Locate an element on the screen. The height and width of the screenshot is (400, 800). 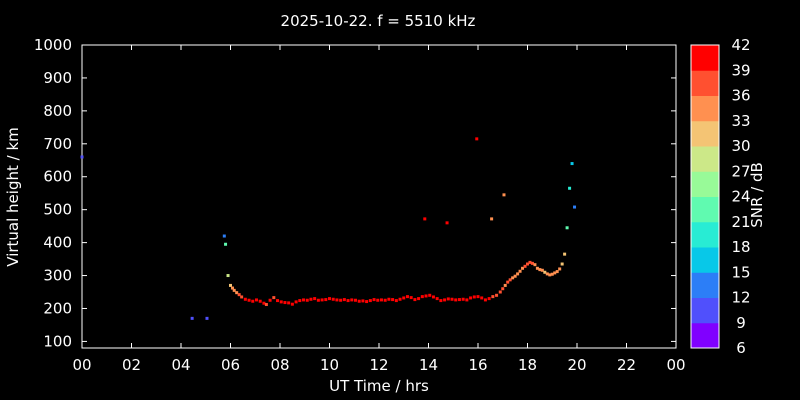
colorbar-tick-label: 6 is located at coordinates (741, 348).